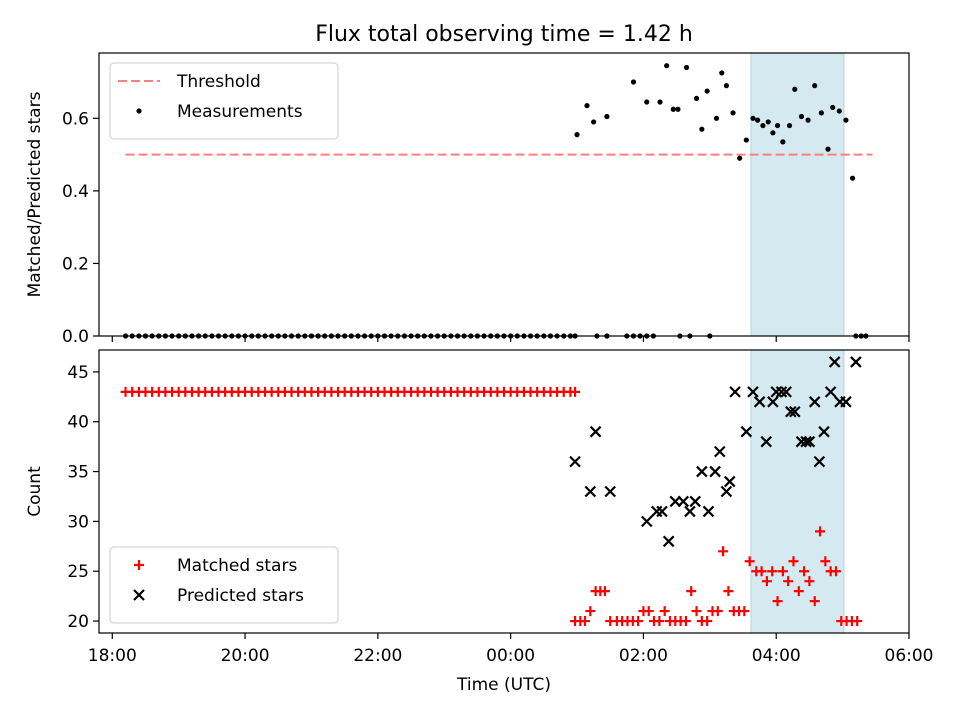  I want to click on bottom-ytick-label: 25, so click(78, 572).